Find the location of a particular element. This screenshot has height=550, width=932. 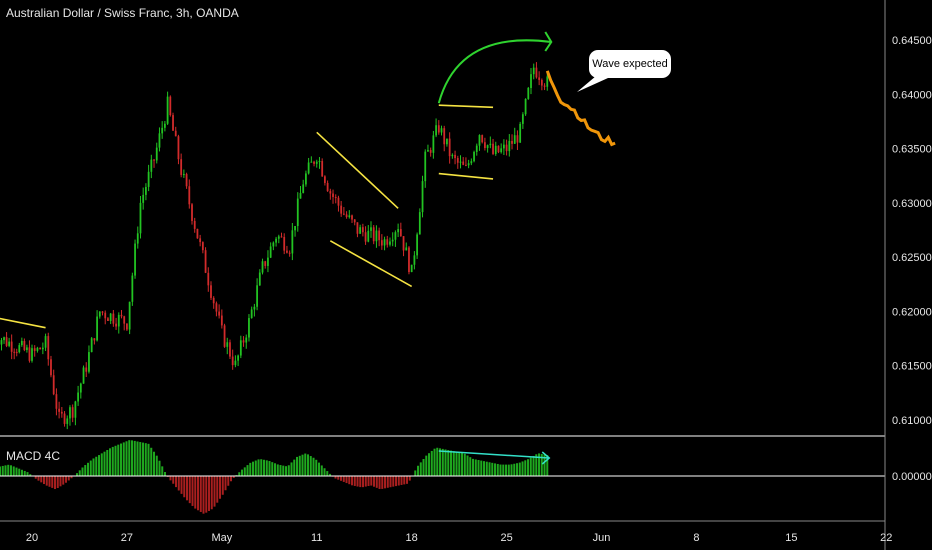

time-axis: 20 27 May 11 18 25 Jun 8 15 22 is located at coordinates (459, 538).